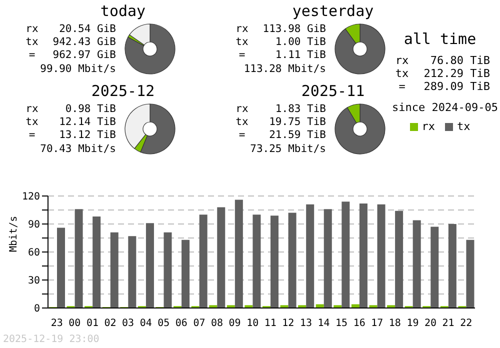 Image resolution: width=500 pixels, height=348 pixels. What do you see at coordinates (128, 323) in the screenshot?
I see `x-tick-label: 03` at bounding box center [128, 323].